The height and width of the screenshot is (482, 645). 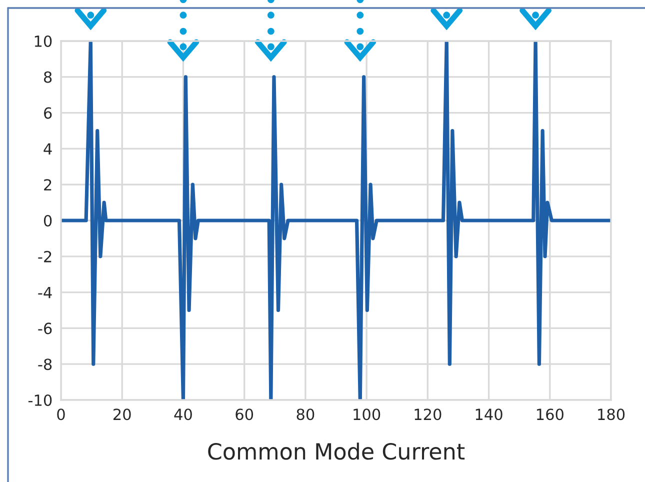 I want to click on y-tick-label: 4, so click(x=48, y=149).